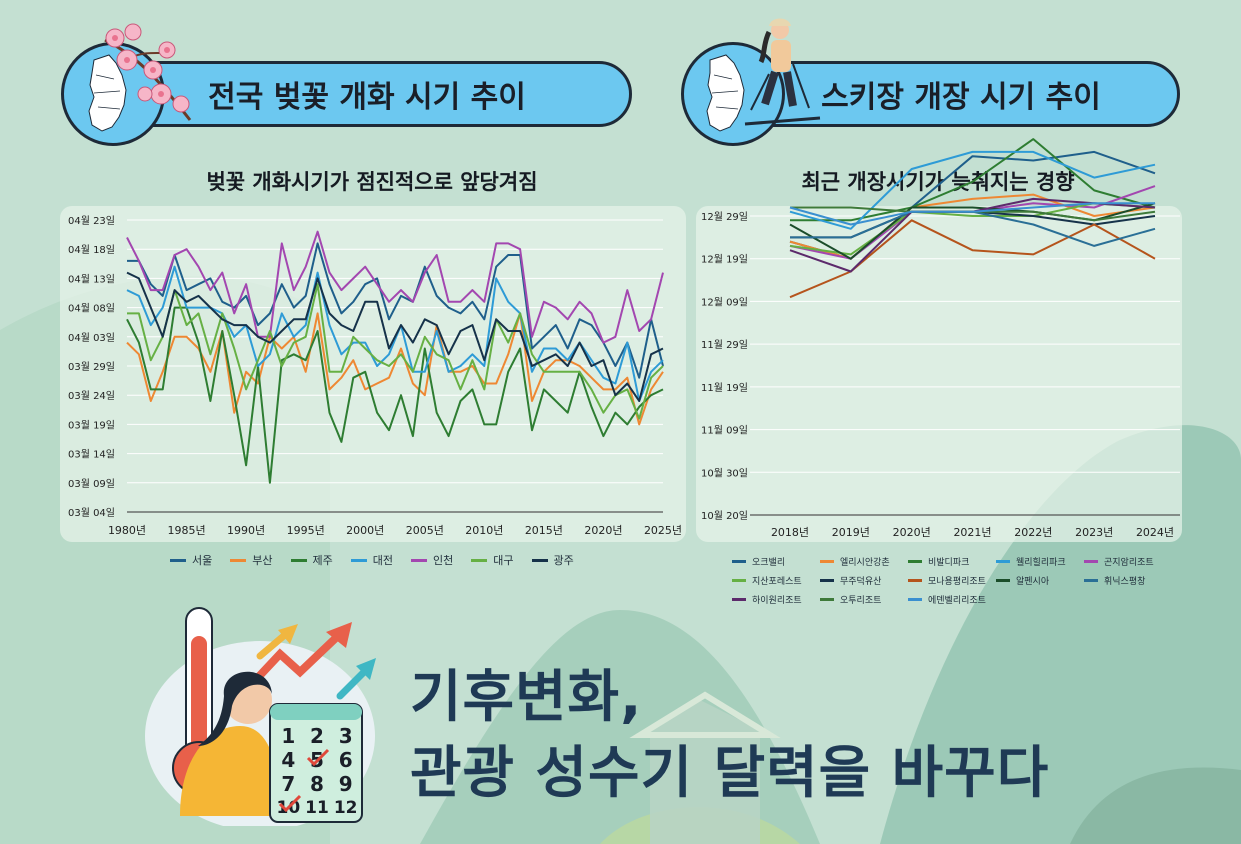 The width and height of the screenshot is (1241, 844). I want to click on left-header-title: 전국 벚꽃 개화 시기 추이, so click(367, 97).